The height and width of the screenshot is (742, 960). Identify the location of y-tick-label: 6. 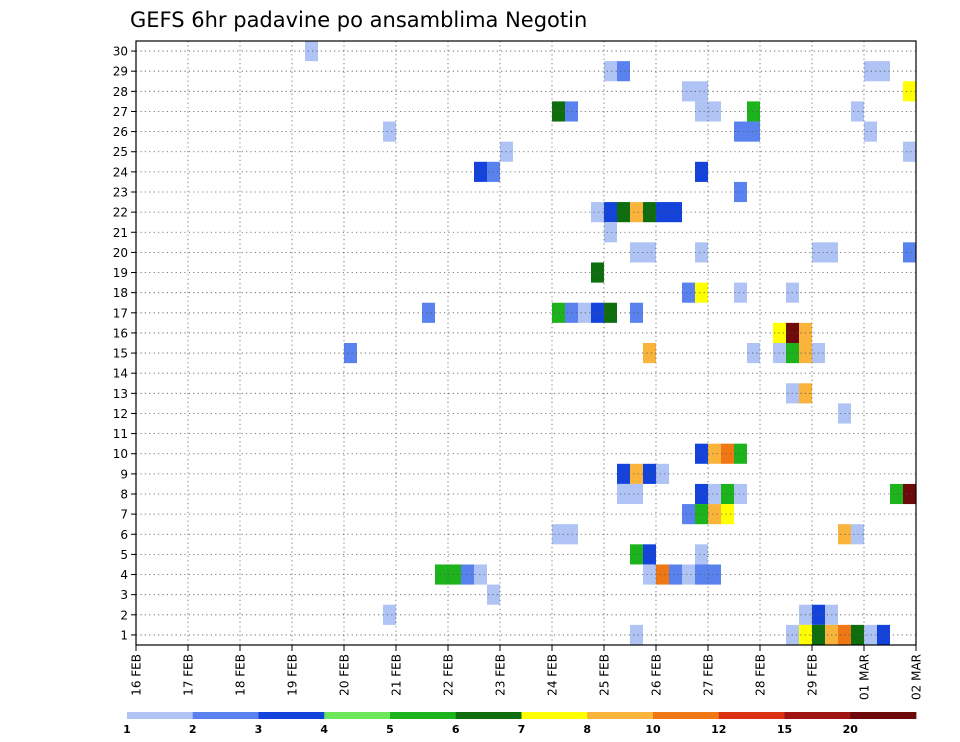
(124, 535).